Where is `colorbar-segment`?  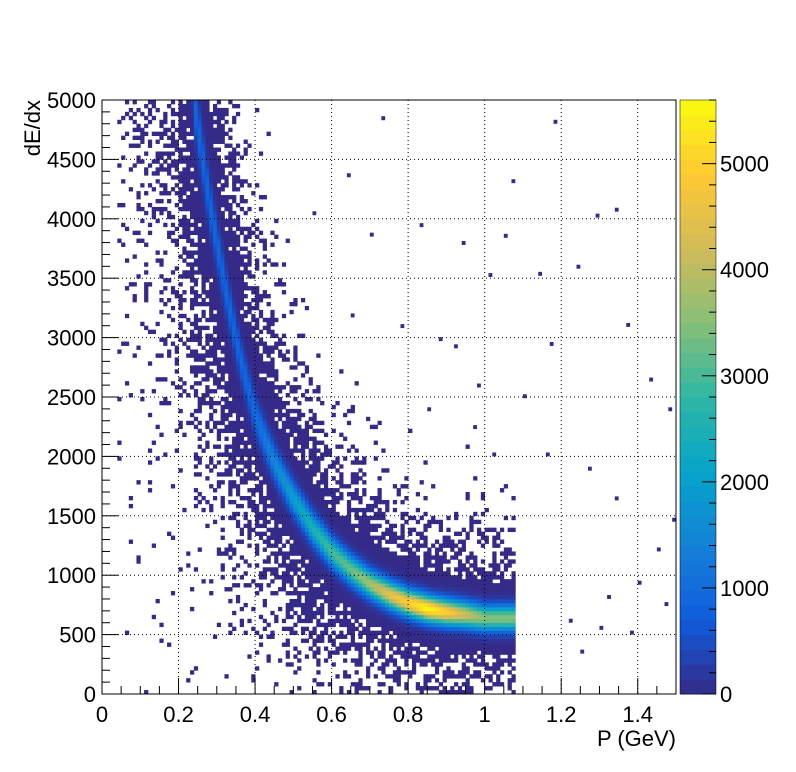 colorbar-segment is located at coordinates (698, 494).